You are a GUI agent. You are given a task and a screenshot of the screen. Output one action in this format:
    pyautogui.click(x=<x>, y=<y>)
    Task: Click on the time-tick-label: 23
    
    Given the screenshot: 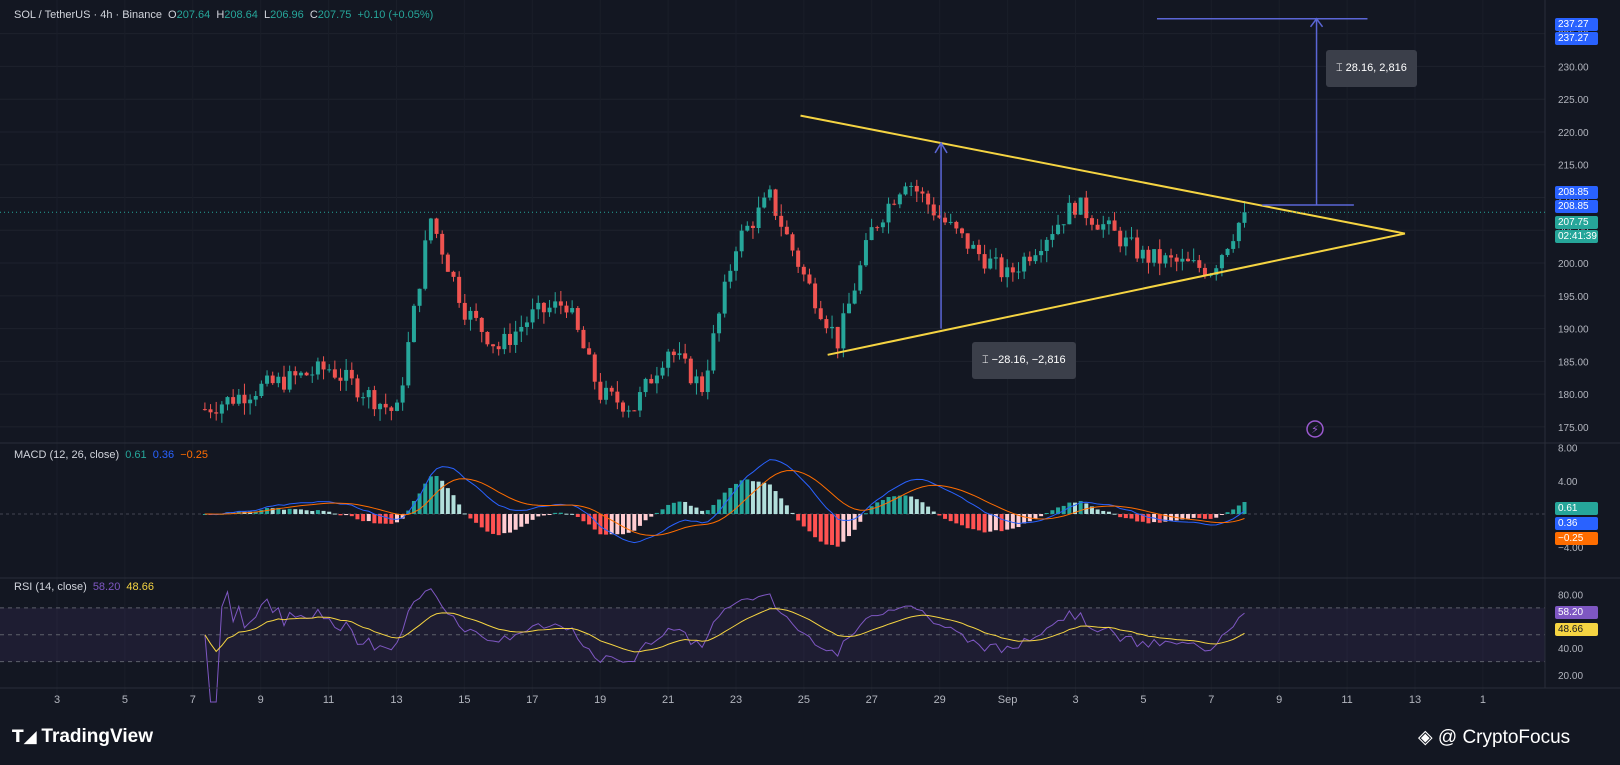 What is the action you would take?
    pyautogui.click(x=736, y=700)
    